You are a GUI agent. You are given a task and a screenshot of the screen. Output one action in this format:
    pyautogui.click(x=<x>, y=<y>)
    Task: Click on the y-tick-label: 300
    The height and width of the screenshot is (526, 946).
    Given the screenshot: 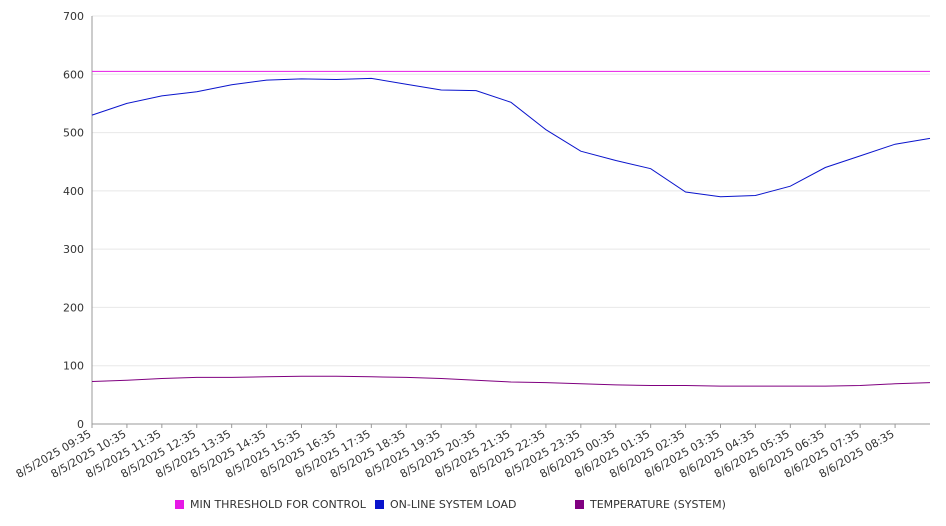 What is the action you would take?
    pyautogui.click(x=73, y=249)
    